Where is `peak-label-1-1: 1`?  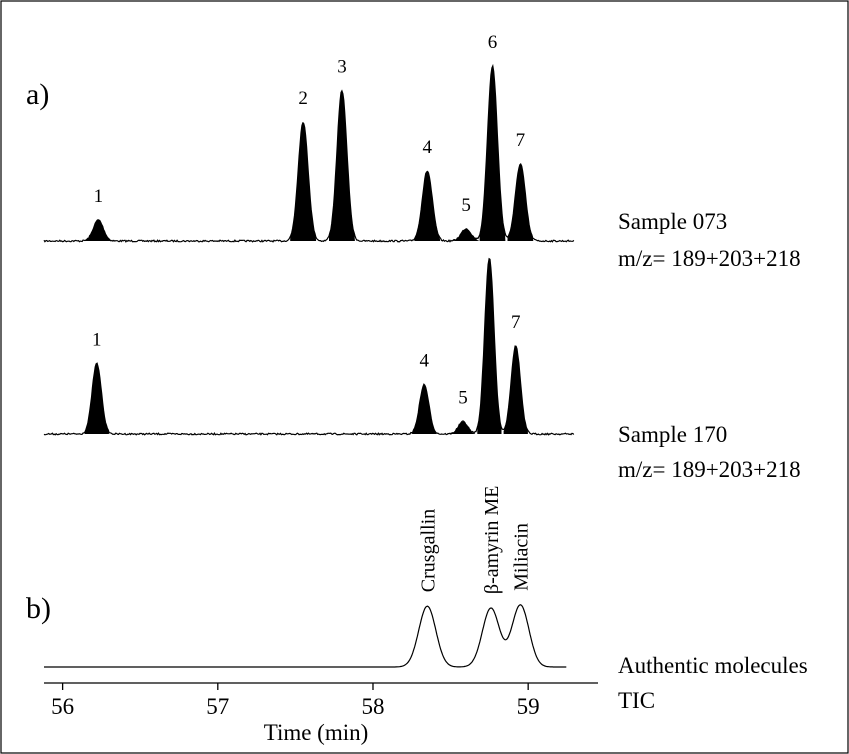 peak-label-1-1: 1 is located at coordinates (97, 340).